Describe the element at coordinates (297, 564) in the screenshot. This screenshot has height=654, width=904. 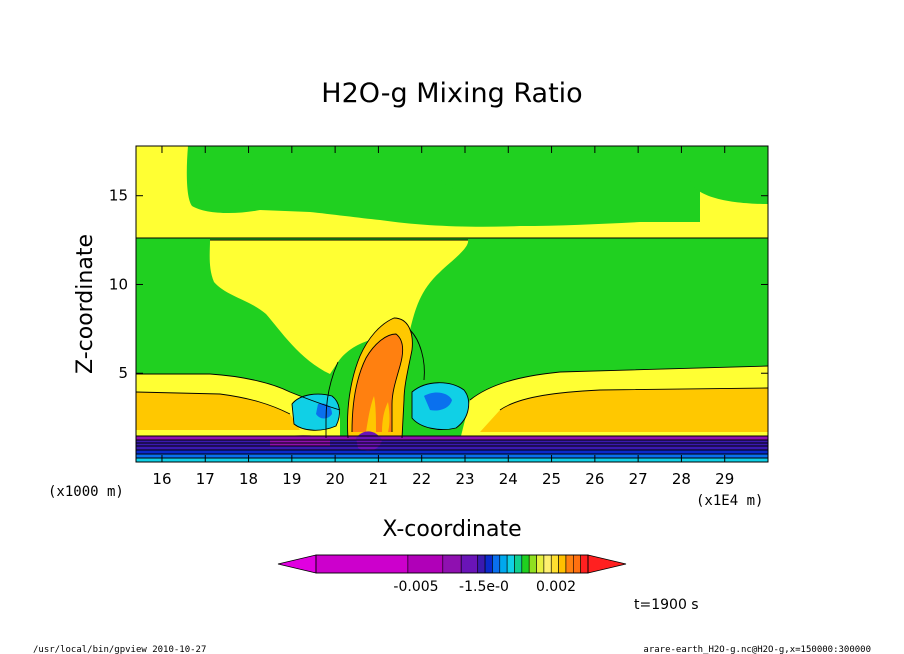
I see `colorbar-low-arrow` at that location.